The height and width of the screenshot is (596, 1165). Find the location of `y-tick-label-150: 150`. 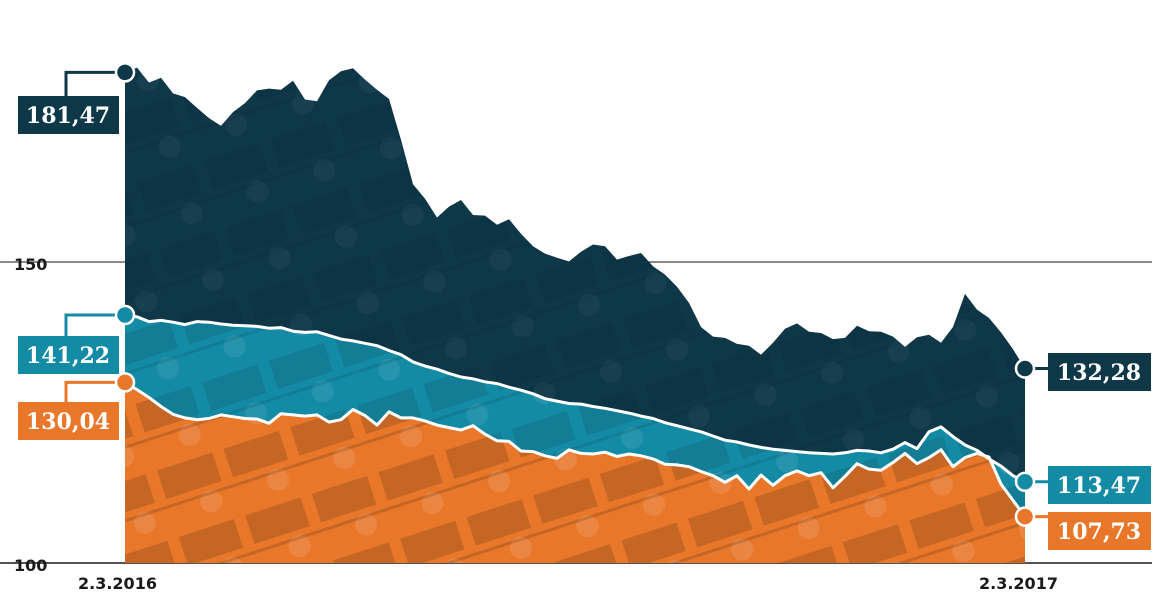

y-tick-label-150: 150 is located at coordinates (30, 264).